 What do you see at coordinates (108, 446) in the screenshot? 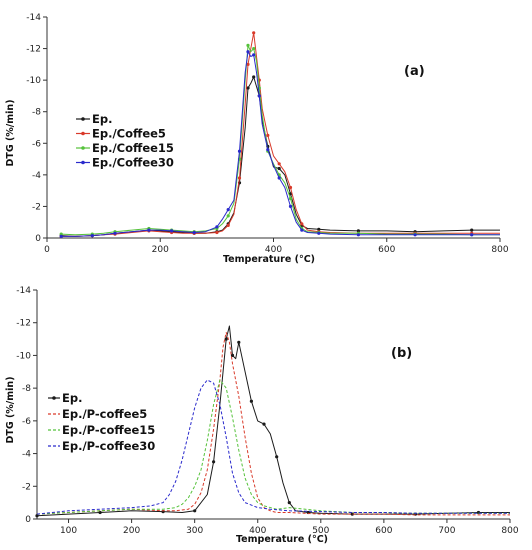
I see `legend-label: Ep./P-coffee30` at bounding box center [108, 446].